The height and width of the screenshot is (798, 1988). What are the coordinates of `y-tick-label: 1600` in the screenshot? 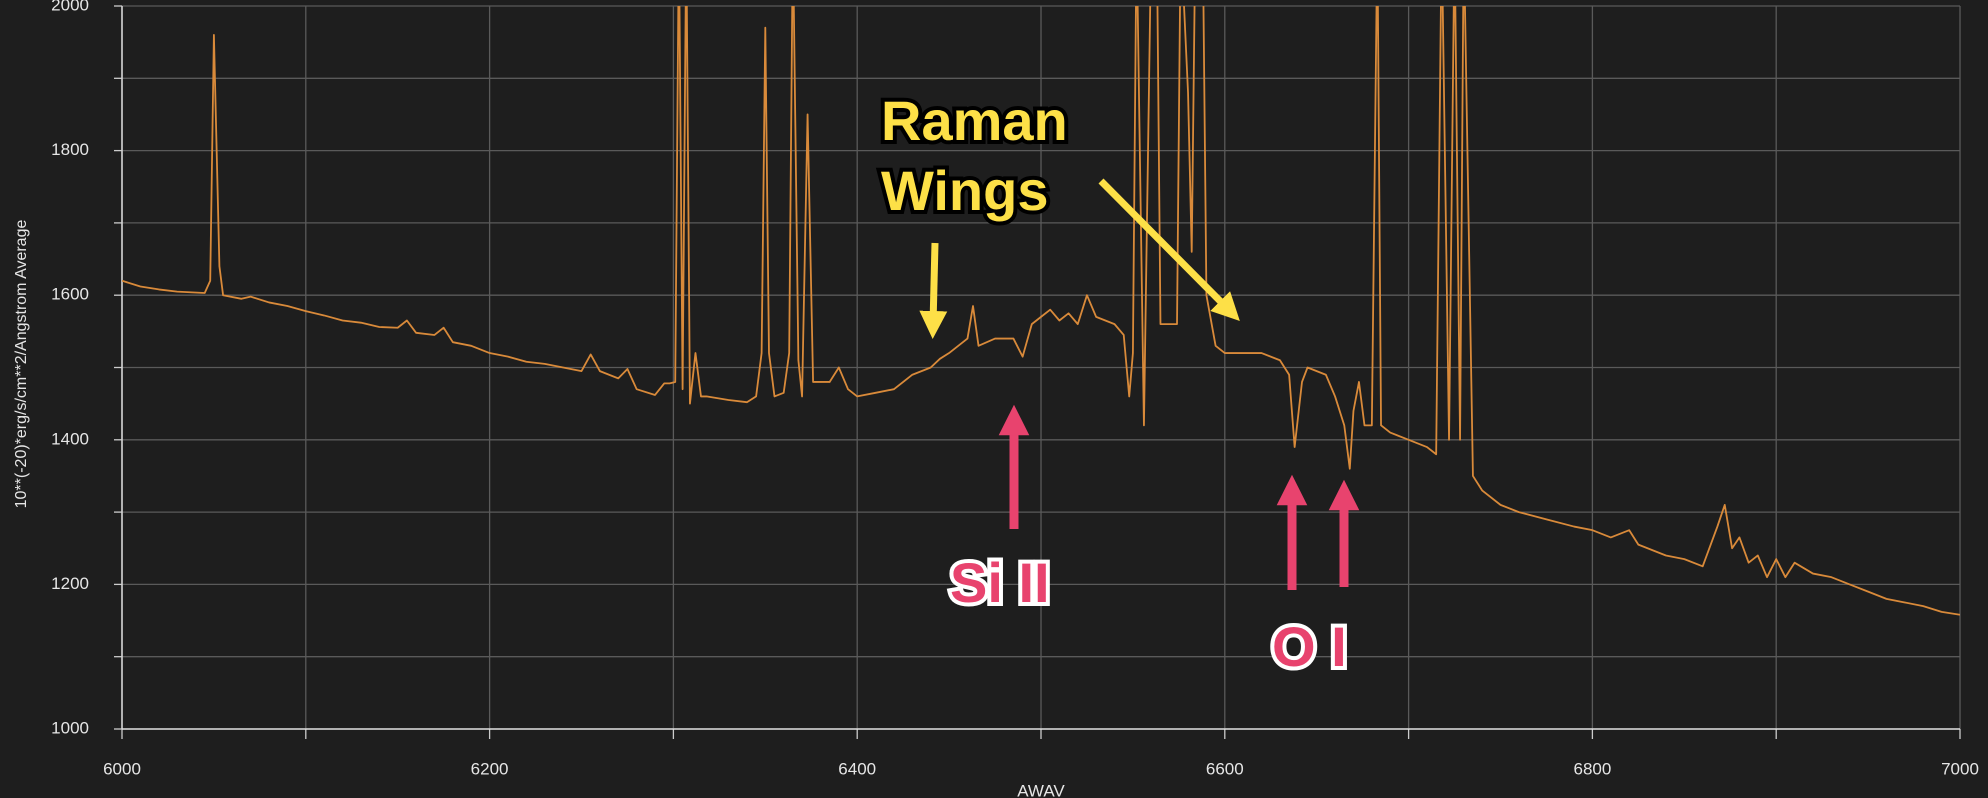 It's located at (70, 294).